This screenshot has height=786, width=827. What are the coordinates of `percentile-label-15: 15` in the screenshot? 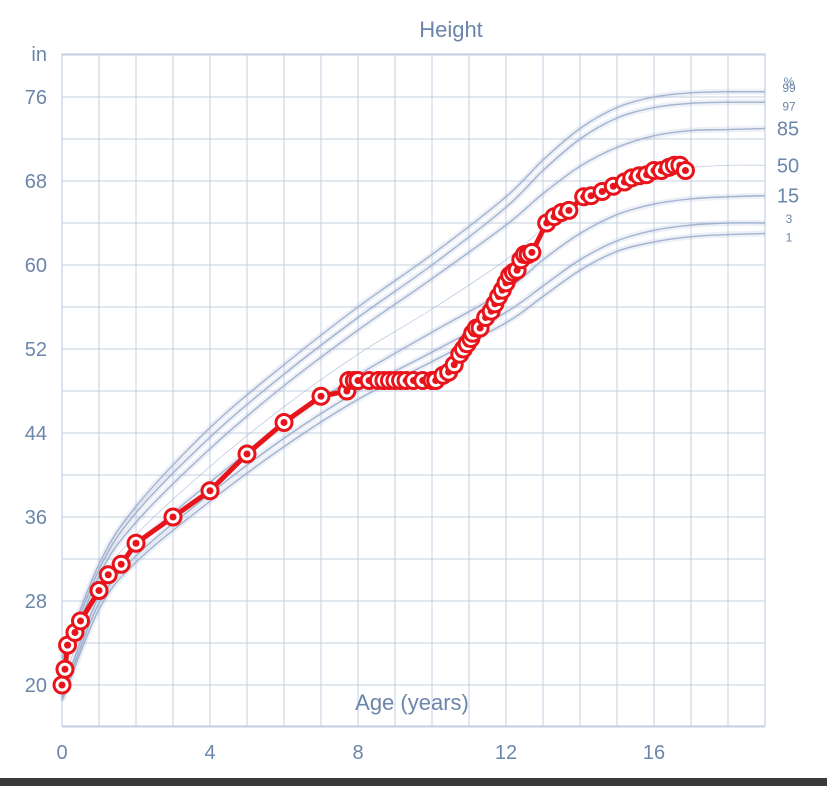 It's located at (788, 197).